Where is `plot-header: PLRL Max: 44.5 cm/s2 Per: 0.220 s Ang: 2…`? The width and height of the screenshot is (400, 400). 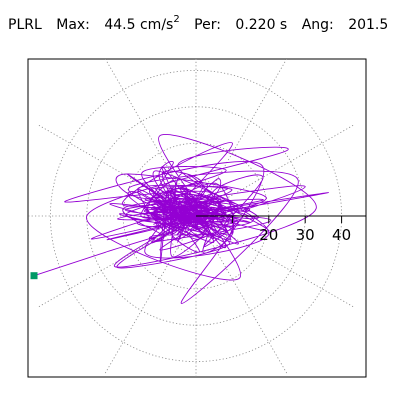 plot-header: PLRL Max: 44.5 cm/s2 Per: 0.220 s Ang: 2… is located at coordinates (198, 25).